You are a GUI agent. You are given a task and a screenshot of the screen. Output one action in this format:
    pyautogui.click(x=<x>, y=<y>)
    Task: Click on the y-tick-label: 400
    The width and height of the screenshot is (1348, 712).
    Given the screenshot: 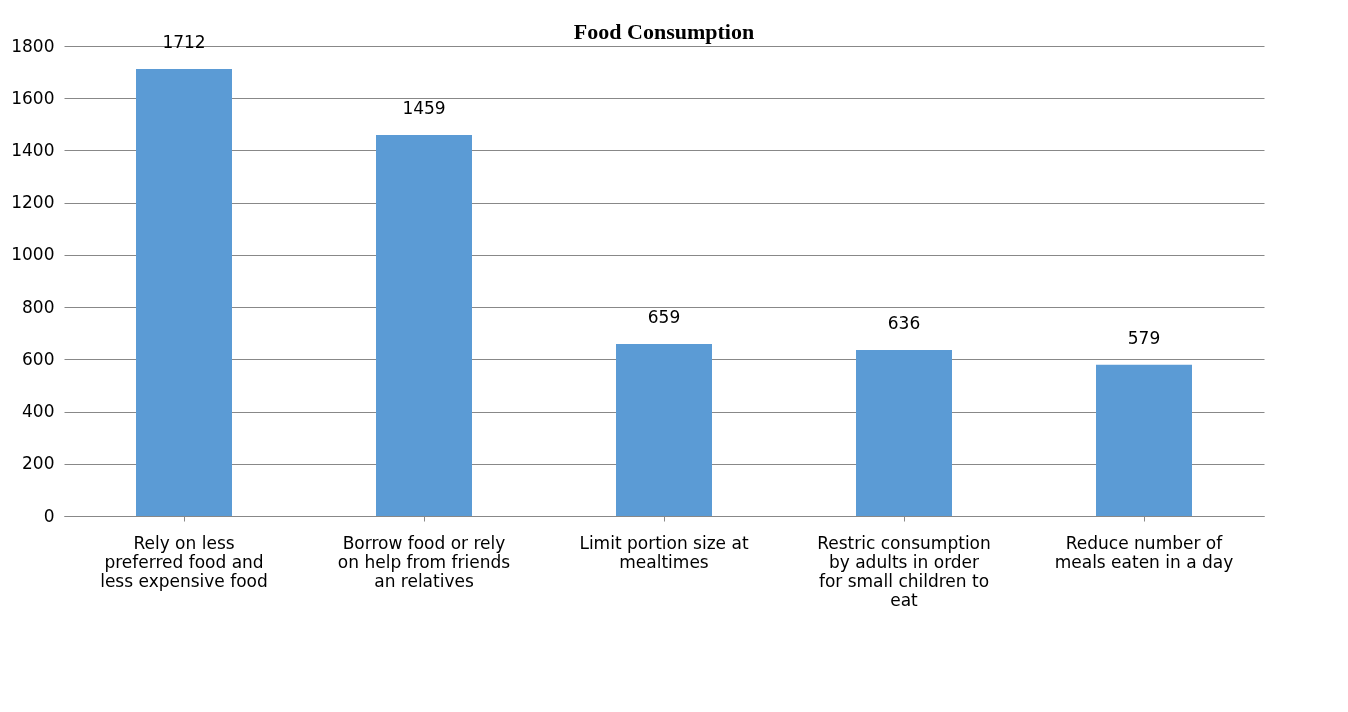 What is the action you would take?
    pyautogui.click(x=38, y=411)
    